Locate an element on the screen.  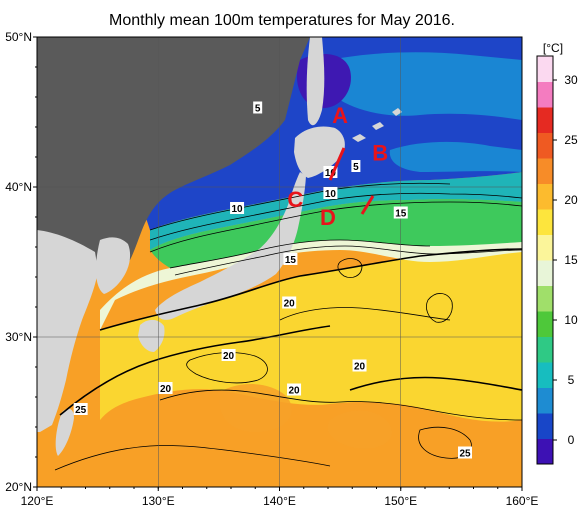
korea-peninsula is located at coordinates (113, 265).